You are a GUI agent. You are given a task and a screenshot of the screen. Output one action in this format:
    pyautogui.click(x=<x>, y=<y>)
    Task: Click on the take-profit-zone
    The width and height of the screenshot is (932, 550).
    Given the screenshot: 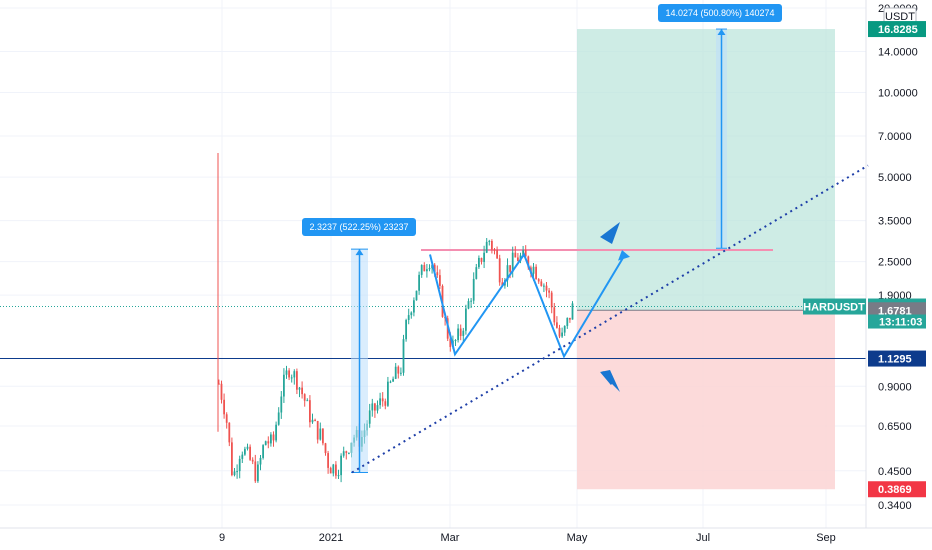 What is the action you would take?
    pyautogui.click(x=706, y=170)
    